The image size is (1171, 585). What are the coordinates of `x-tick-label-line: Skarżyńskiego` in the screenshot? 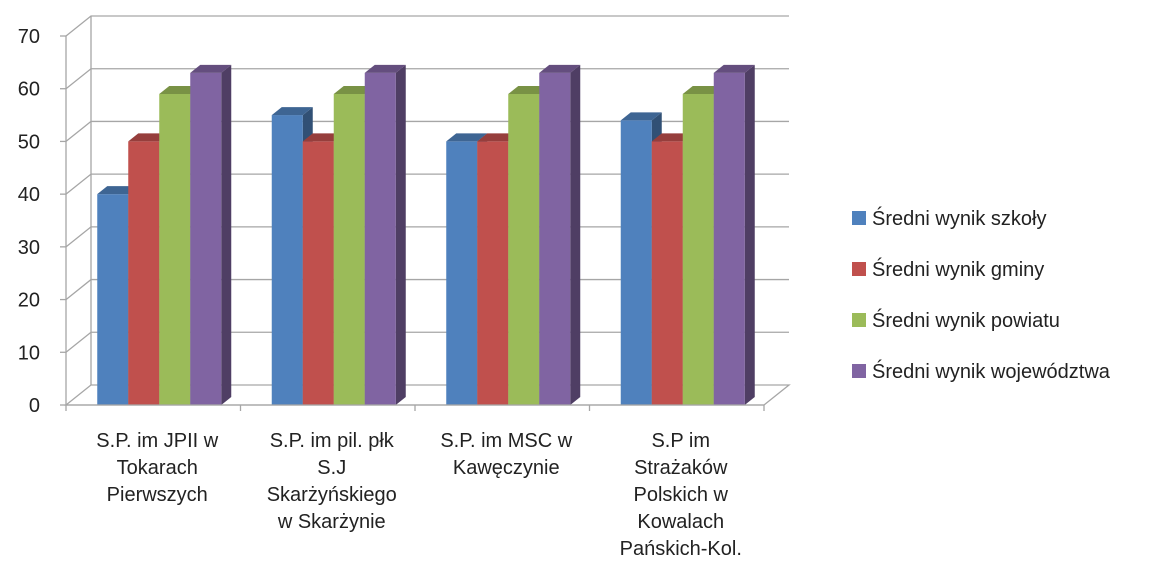 It's located at (332, 495).